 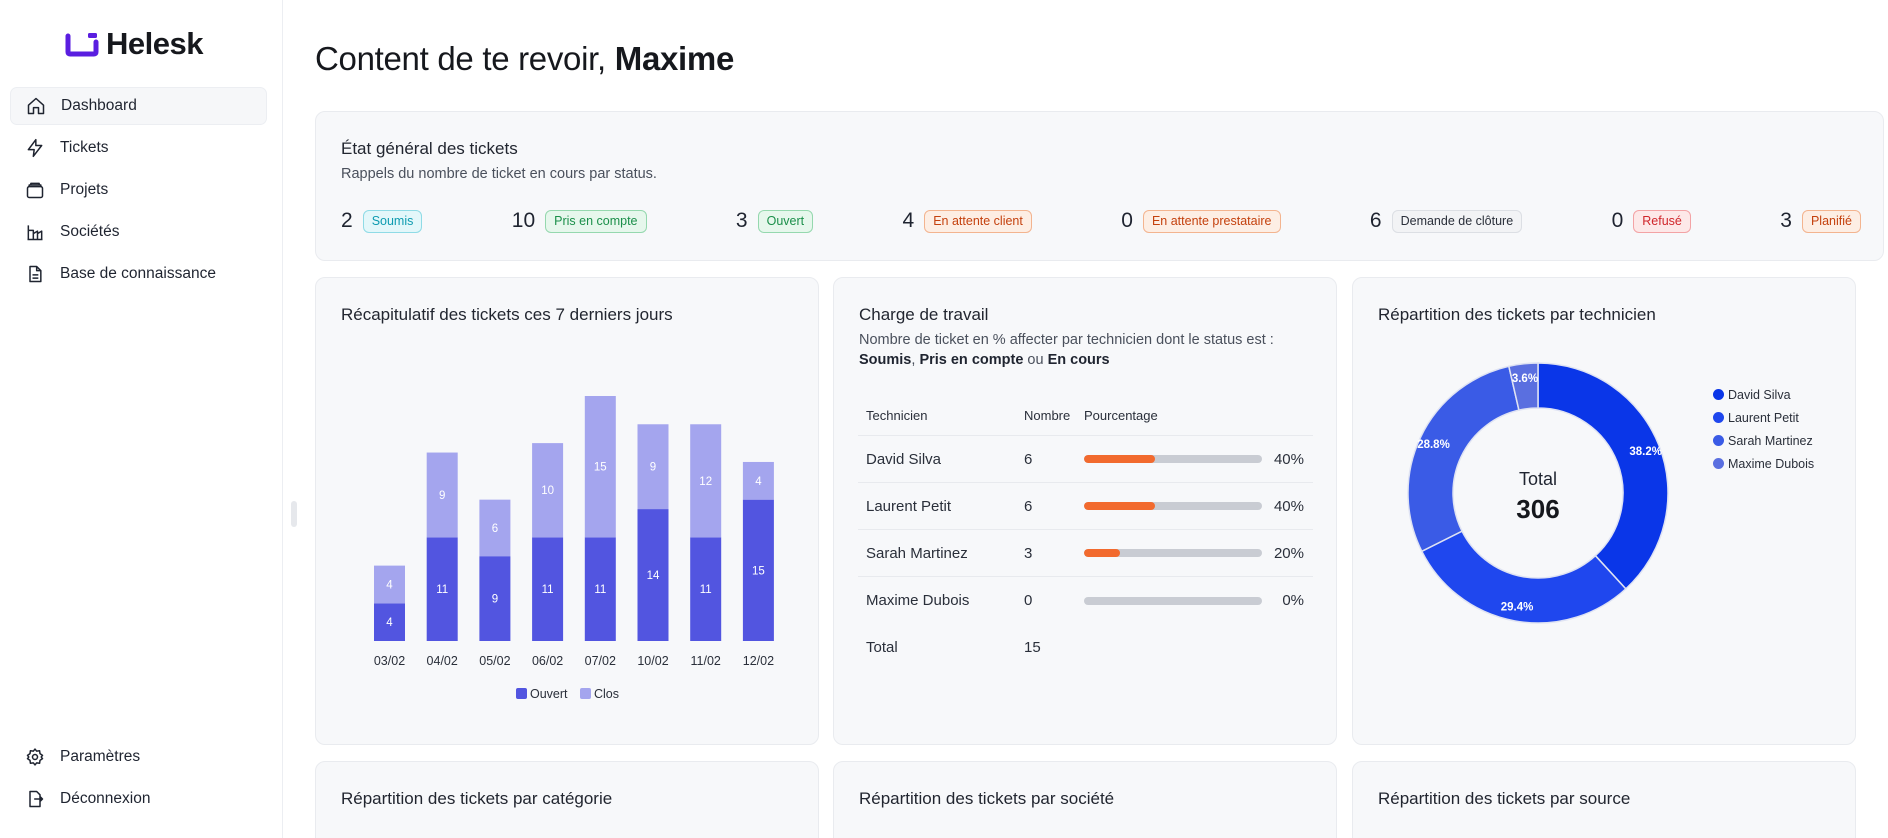 I want to click on legend-dot, so click(x=1718, y=417).